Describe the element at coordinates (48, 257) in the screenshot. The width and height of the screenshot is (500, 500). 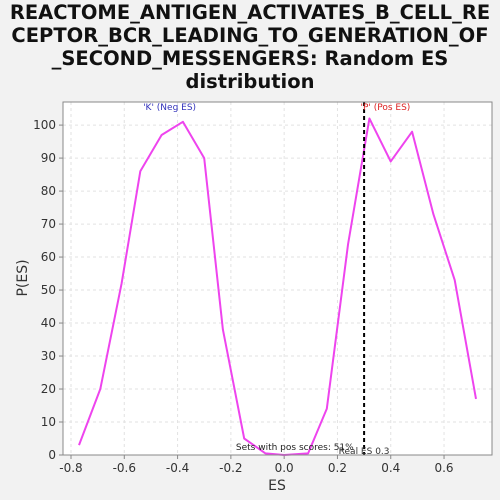
I see `y-tick-label: 60` at that location.